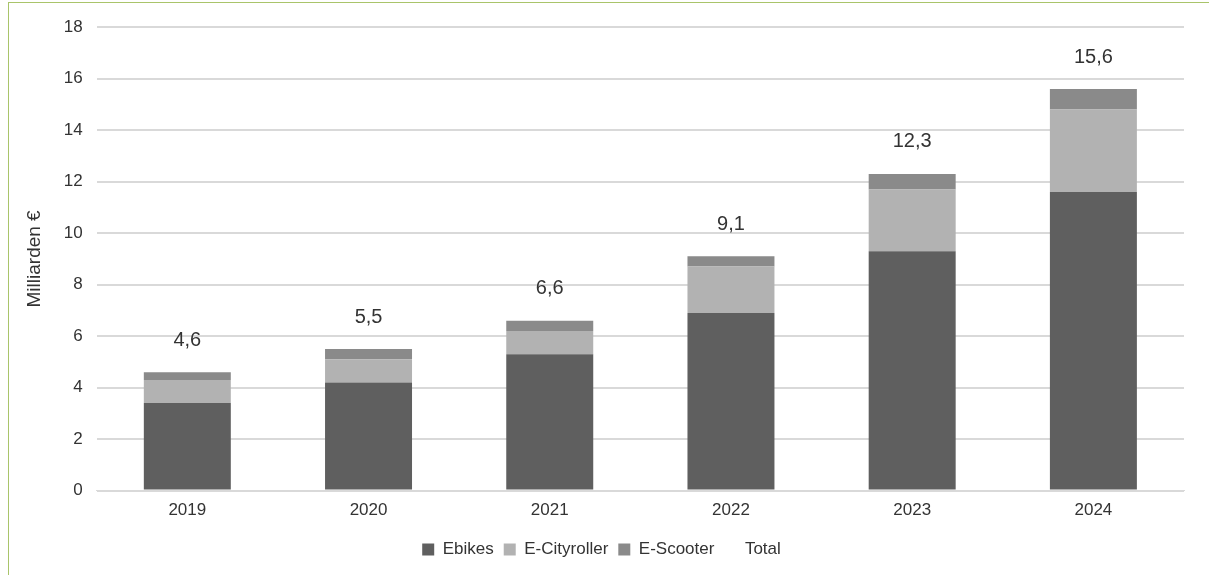  What do you see at coordinates (1093, 55) in the screenshot?
I see `total-label: 15,6` at bounding box center [1093, 55].